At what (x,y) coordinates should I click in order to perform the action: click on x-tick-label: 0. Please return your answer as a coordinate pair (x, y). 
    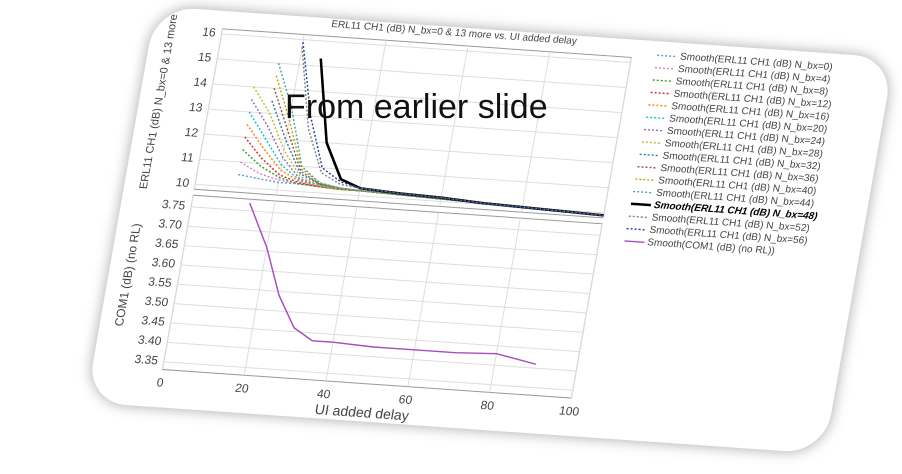
    Looking at the image, I should click on (160, 382).